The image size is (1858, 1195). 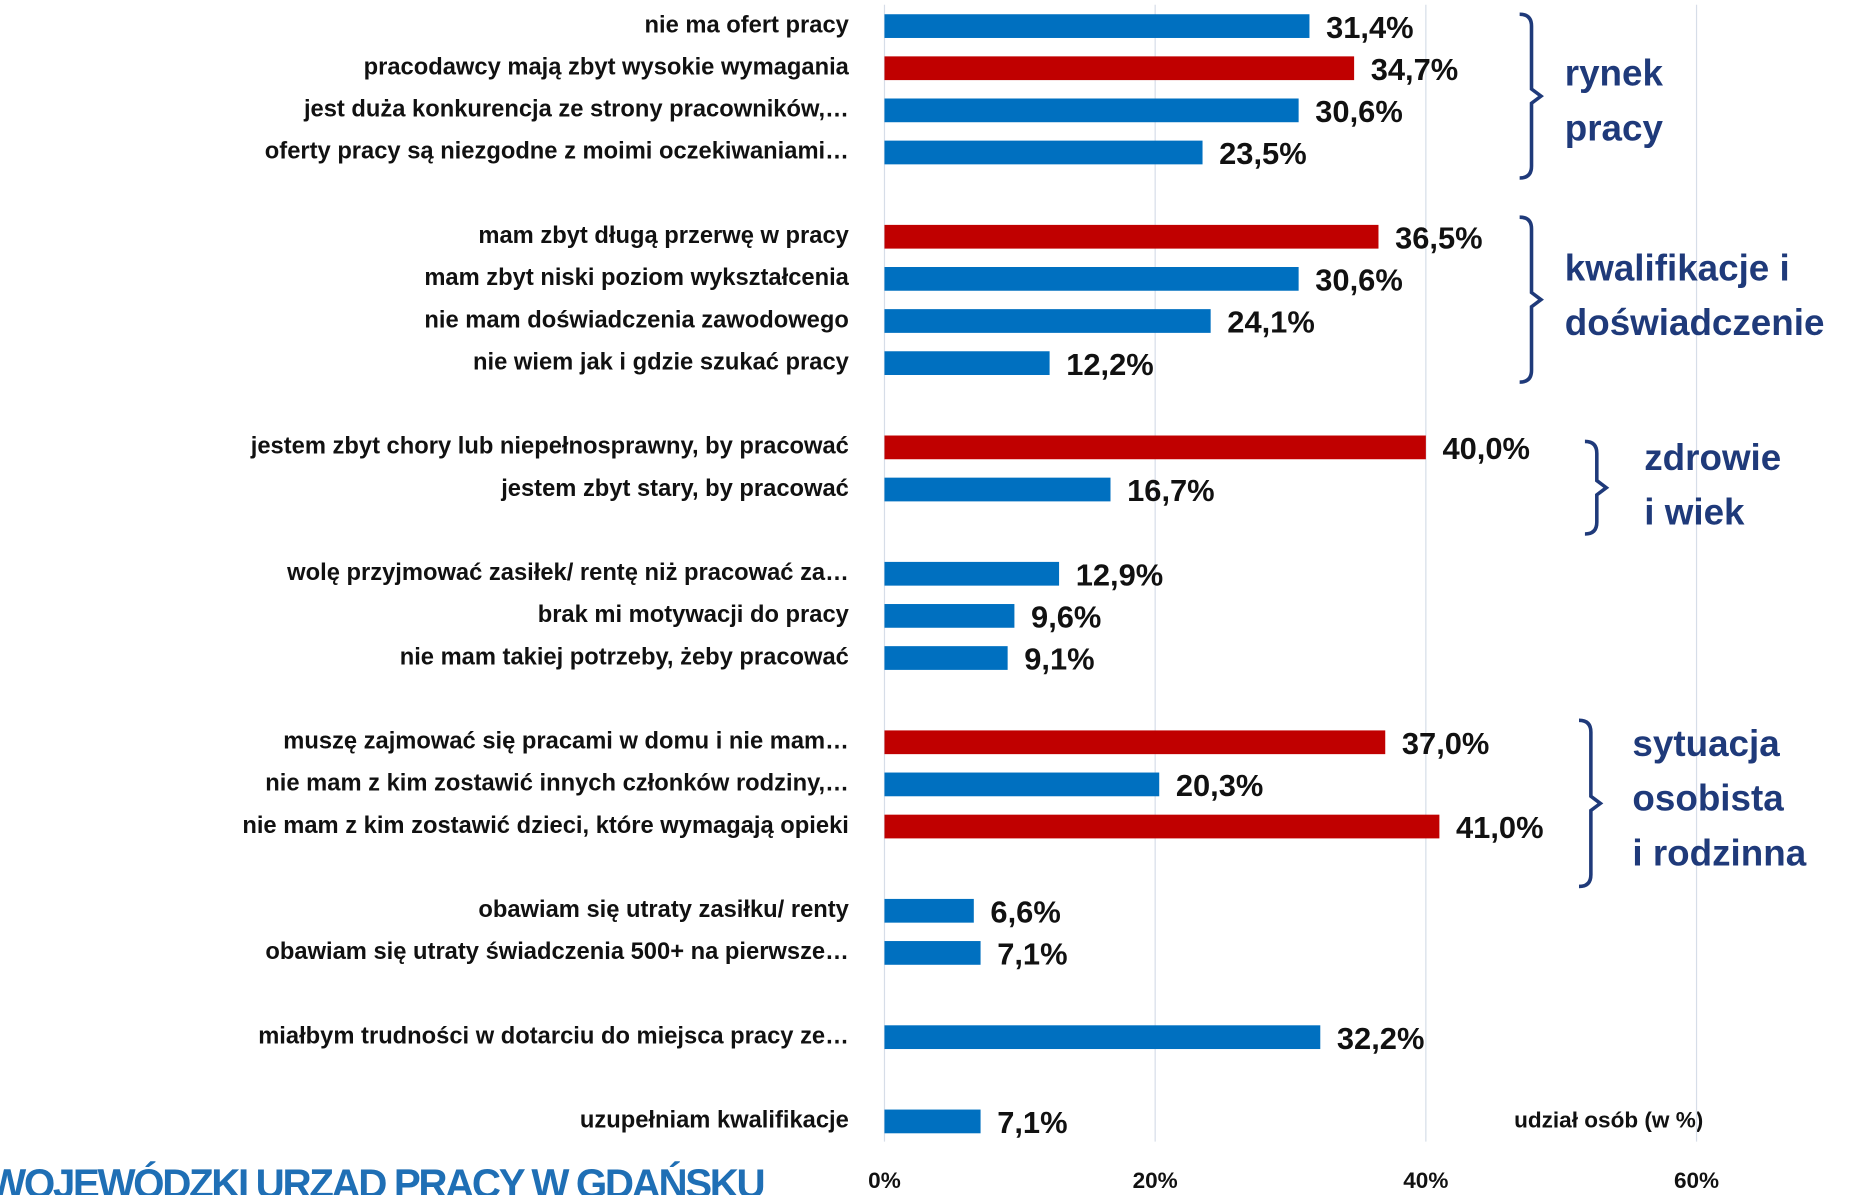 What do you see at coordinates (607, 68) in the screenshot?
I see `category-label: pracodawcy mają zbyt wysokie wymagania` at bounding box center [607, 68].